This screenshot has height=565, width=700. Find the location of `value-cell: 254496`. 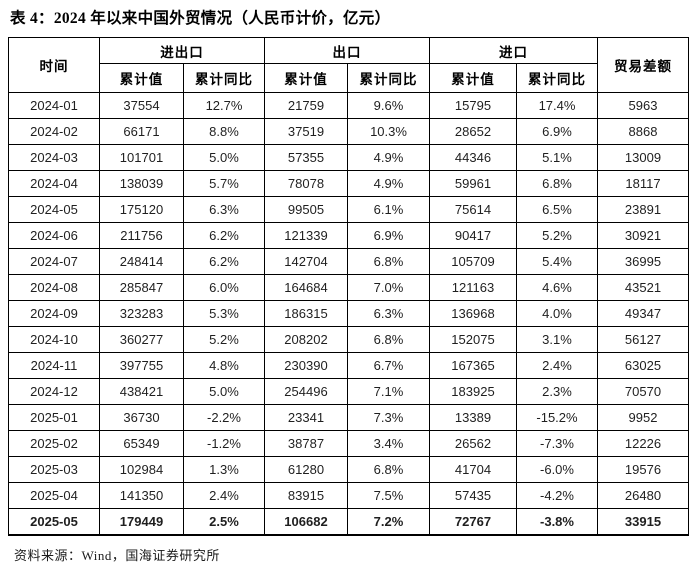

value-cell: 254496 is located at coordinates (306, 391).